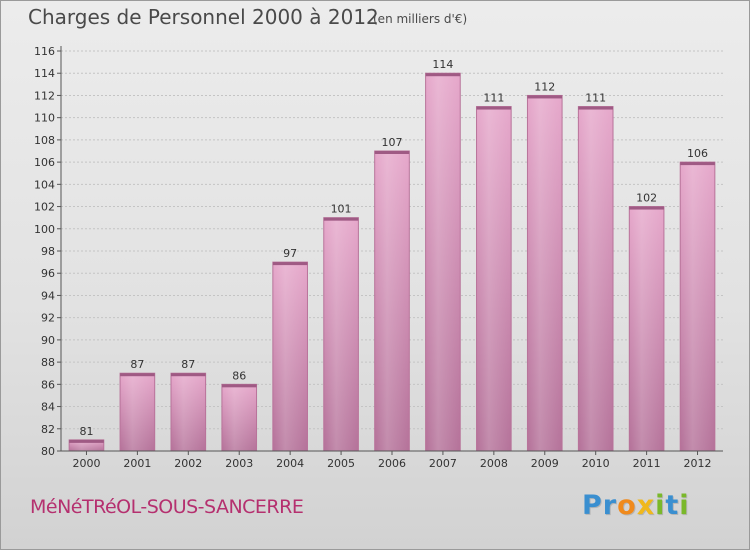 This screenshot has height=550, width=750. Describe the element at coordinates (48, 340) in the screenshot. I see `y-tick-label: 90` at that location.